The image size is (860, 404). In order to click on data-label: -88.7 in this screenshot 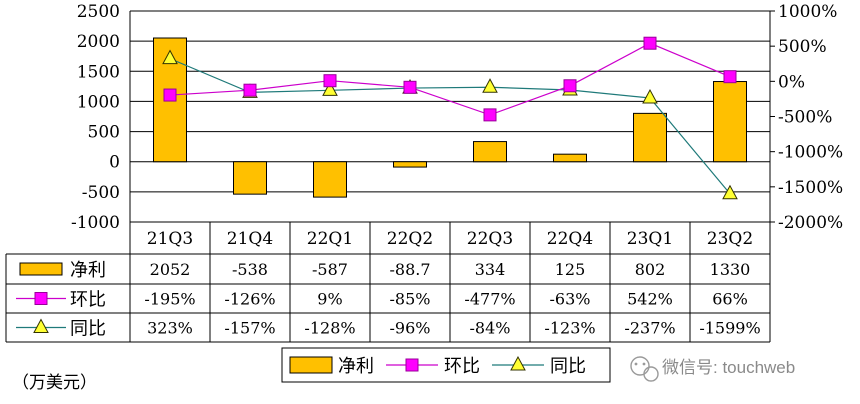, I will do `click(409, 269)`.